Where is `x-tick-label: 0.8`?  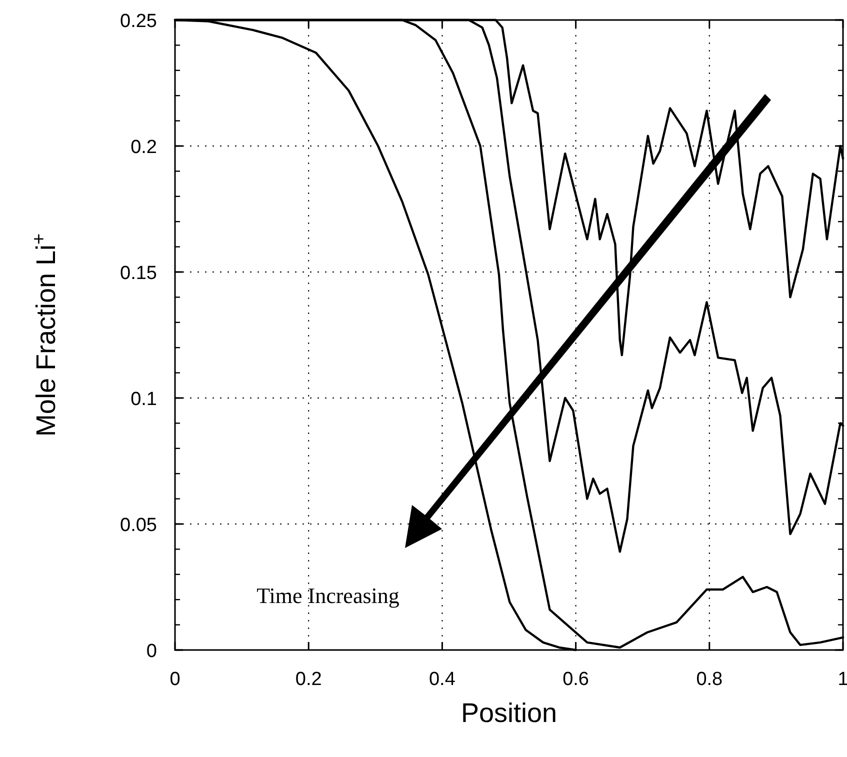 x-tick-label: 0.8 is located at coordinates (709, 679).